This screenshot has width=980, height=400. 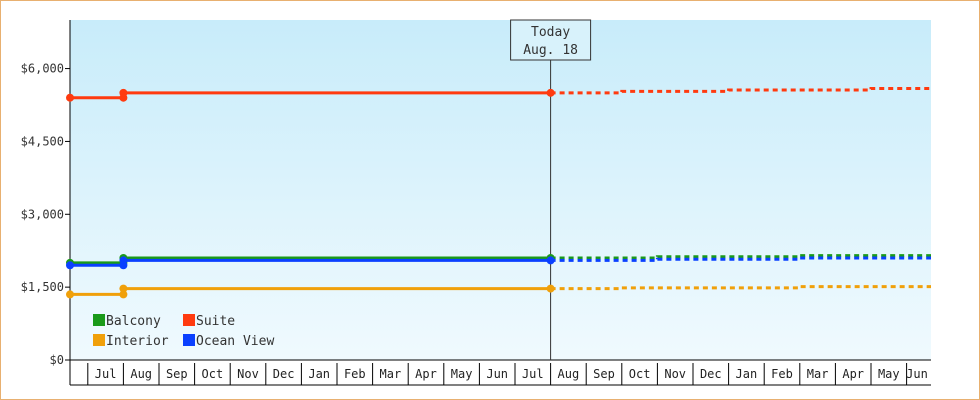 What do you see at coordinates (235, 341) in the screenshot?
I see `legend-label-ocean-view: Ocean View` at bounding box center [235, 341].